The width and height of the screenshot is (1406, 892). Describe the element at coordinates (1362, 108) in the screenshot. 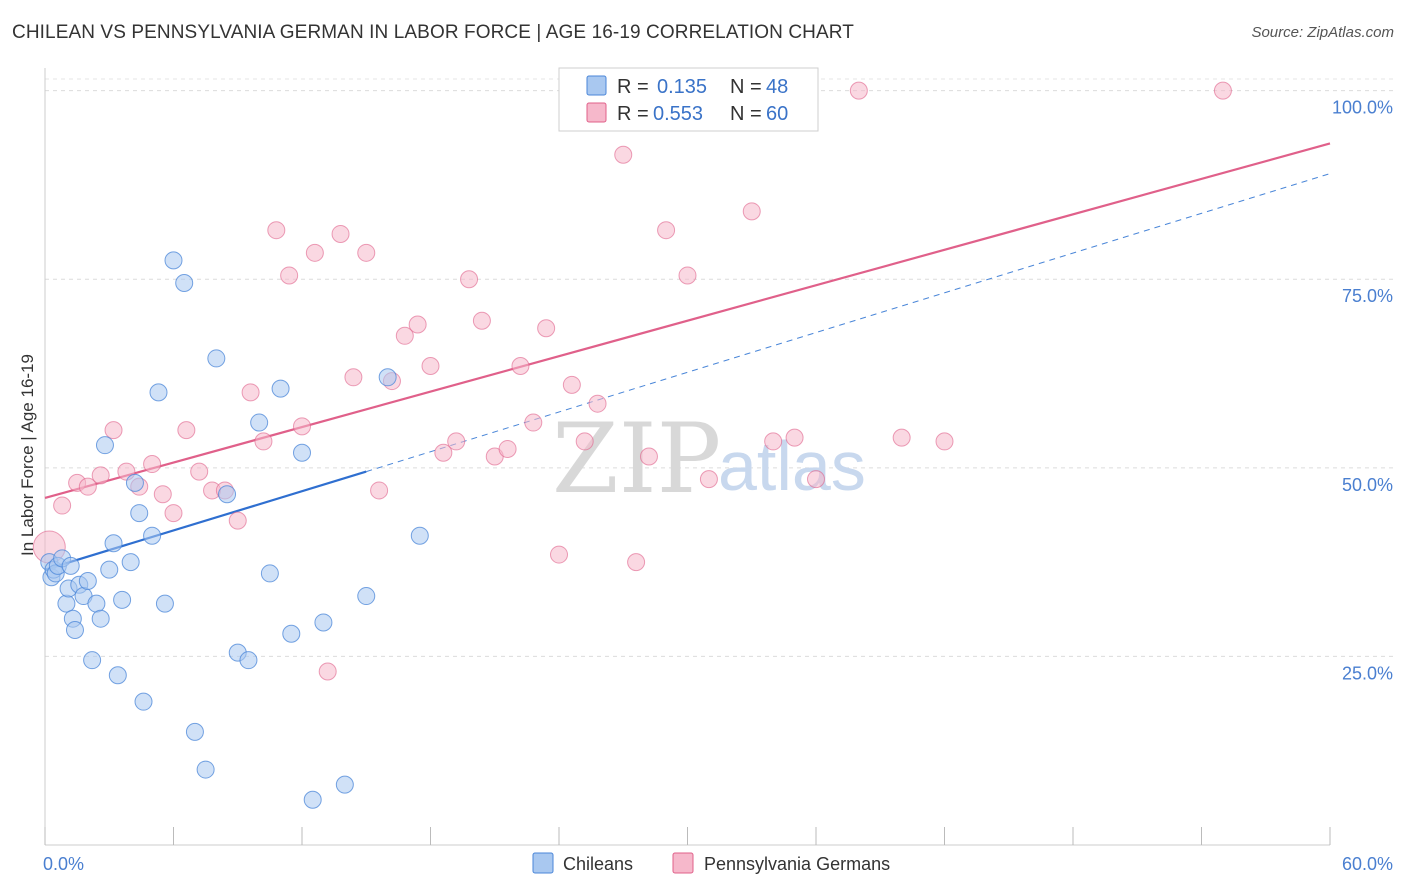

I see `y-tick-label: 100.0%` at that location.